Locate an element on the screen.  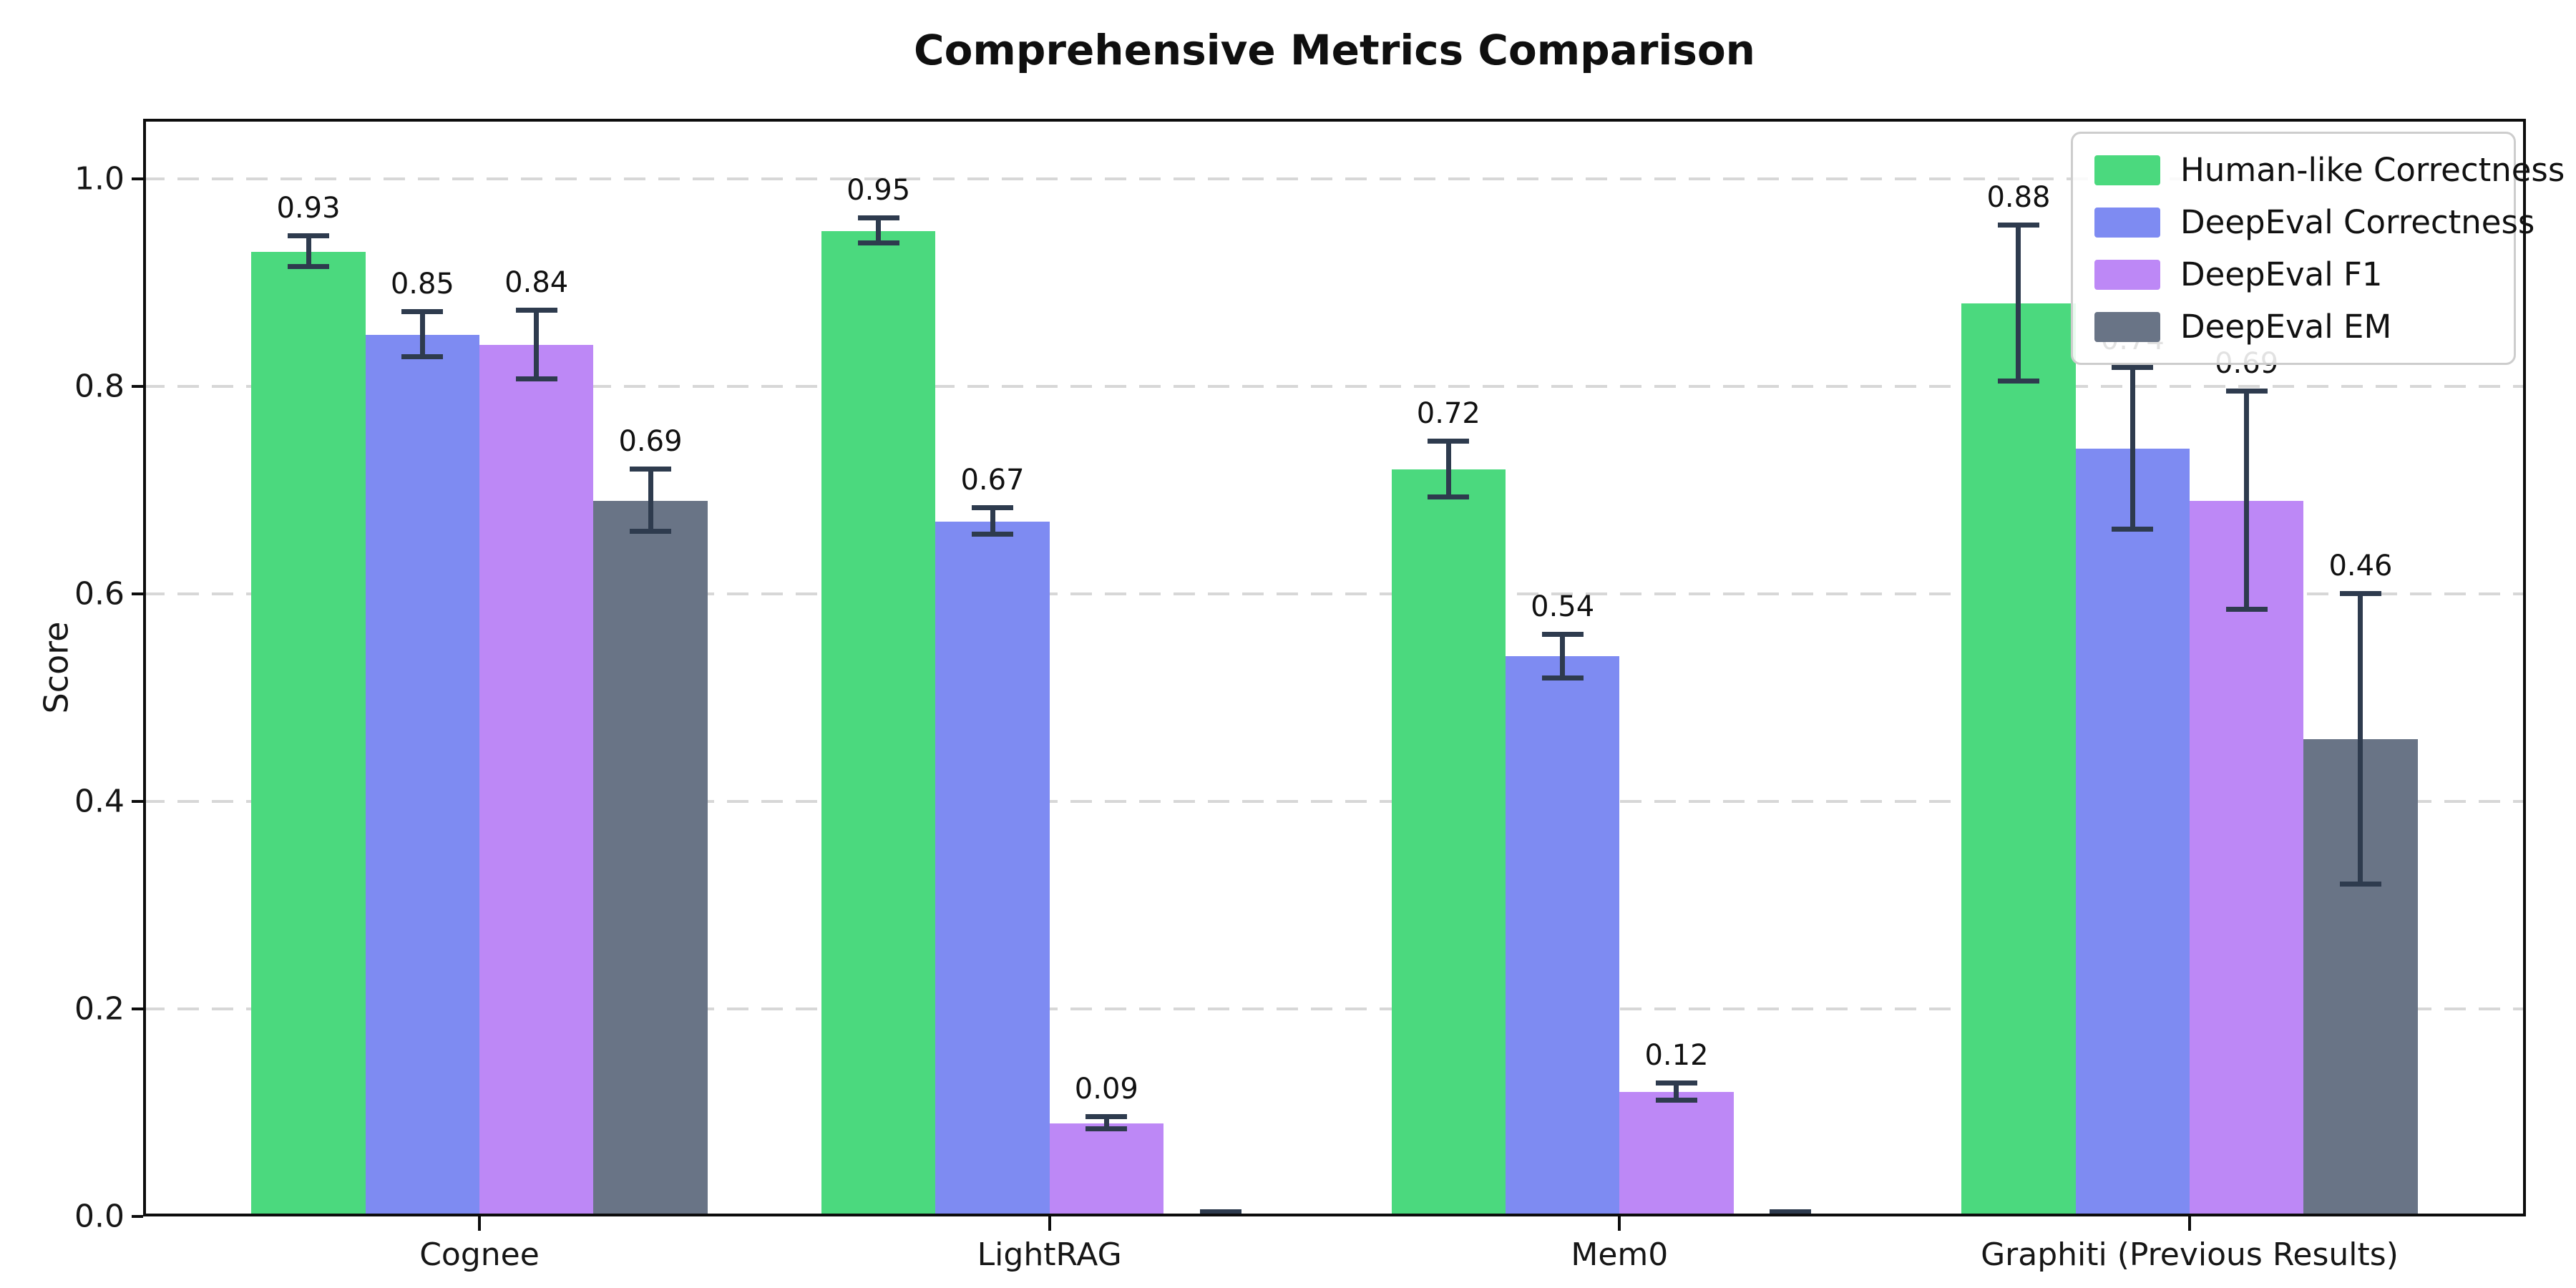
bar-value-label: 0.93 is located at coordinates (308, 208).